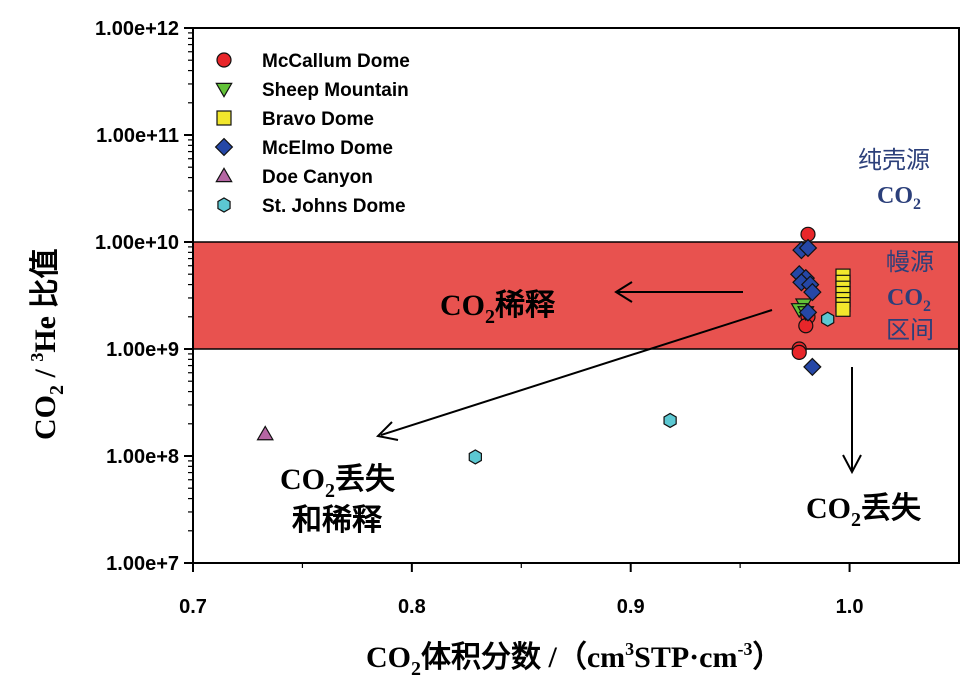 The width and height of the screenshot is (969, 698). Describe the element at coordinates (336, 61) in the screenshot. I see `legend-label: McCallum Dome` at that location.